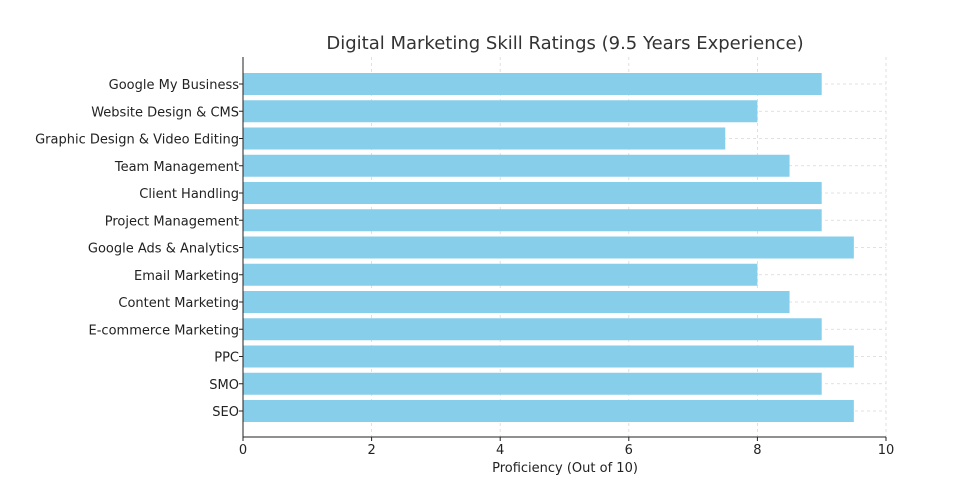 Image resolution: width=955 pixels, height=492 pixels. I want to click on x-tick-label: 0, so click(243, 450).